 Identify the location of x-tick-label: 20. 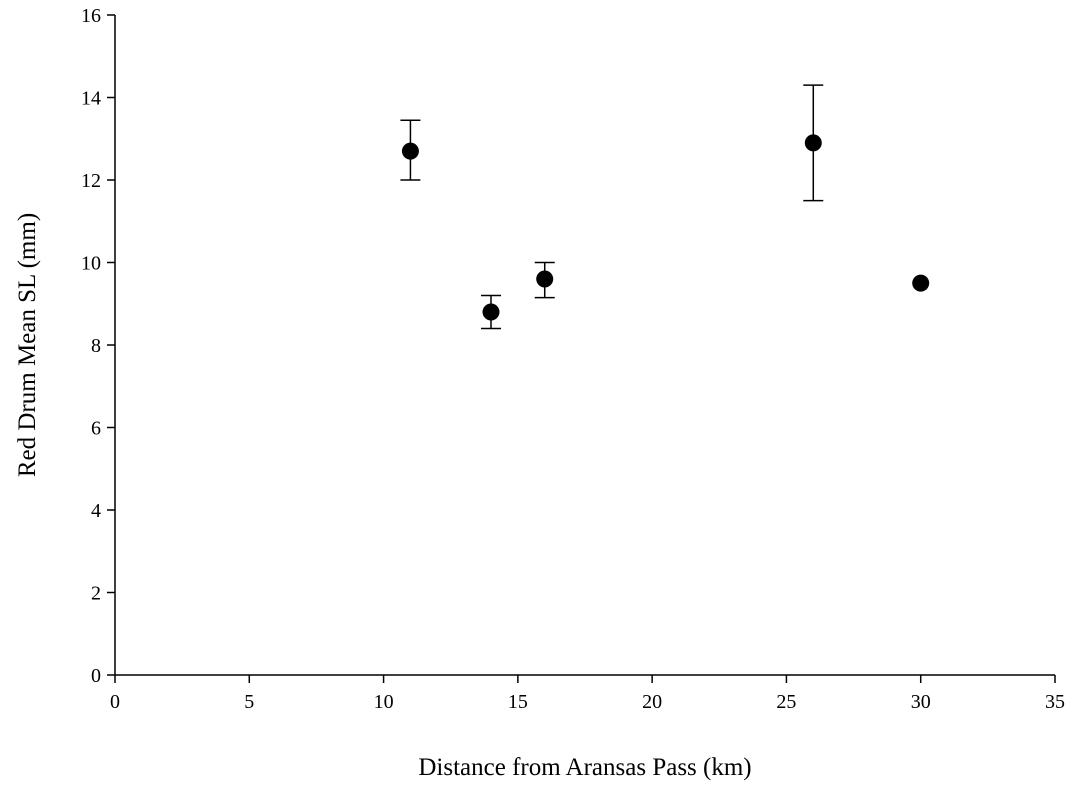
(652, 702).